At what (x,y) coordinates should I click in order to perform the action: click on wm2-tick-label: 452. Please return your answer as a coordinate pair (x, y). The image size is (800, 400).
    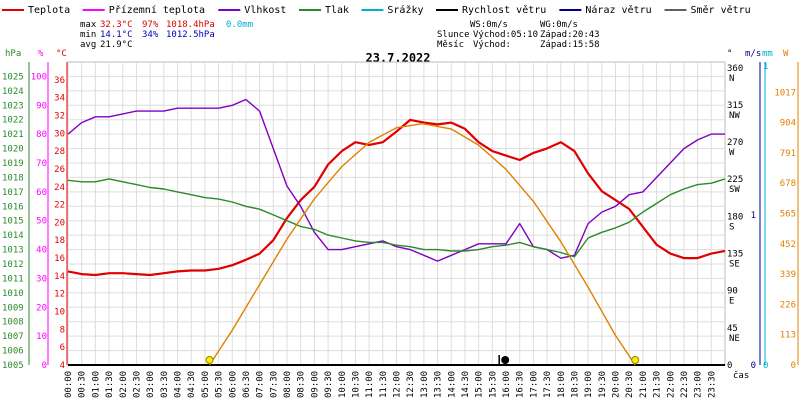
    Looking at the image, I should click on (788, 245).